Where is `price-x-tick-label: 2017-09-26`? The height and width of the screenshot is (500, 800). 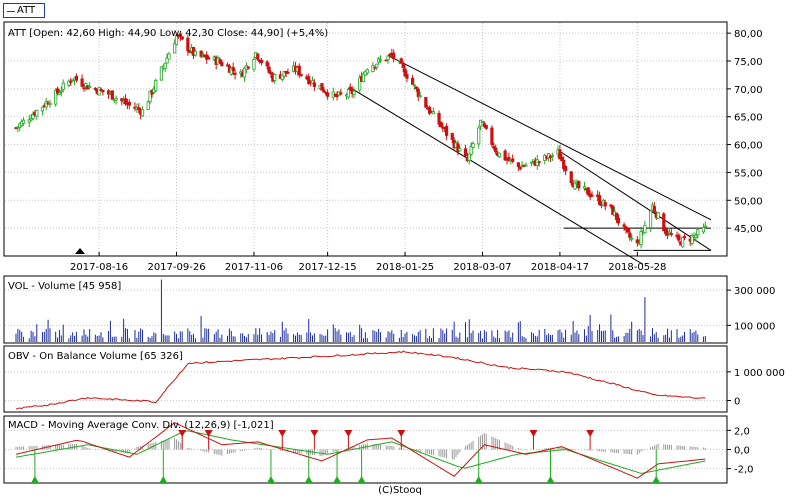
price-x-tick-label: 2017-09-26 is located at coordinates (176, 267).